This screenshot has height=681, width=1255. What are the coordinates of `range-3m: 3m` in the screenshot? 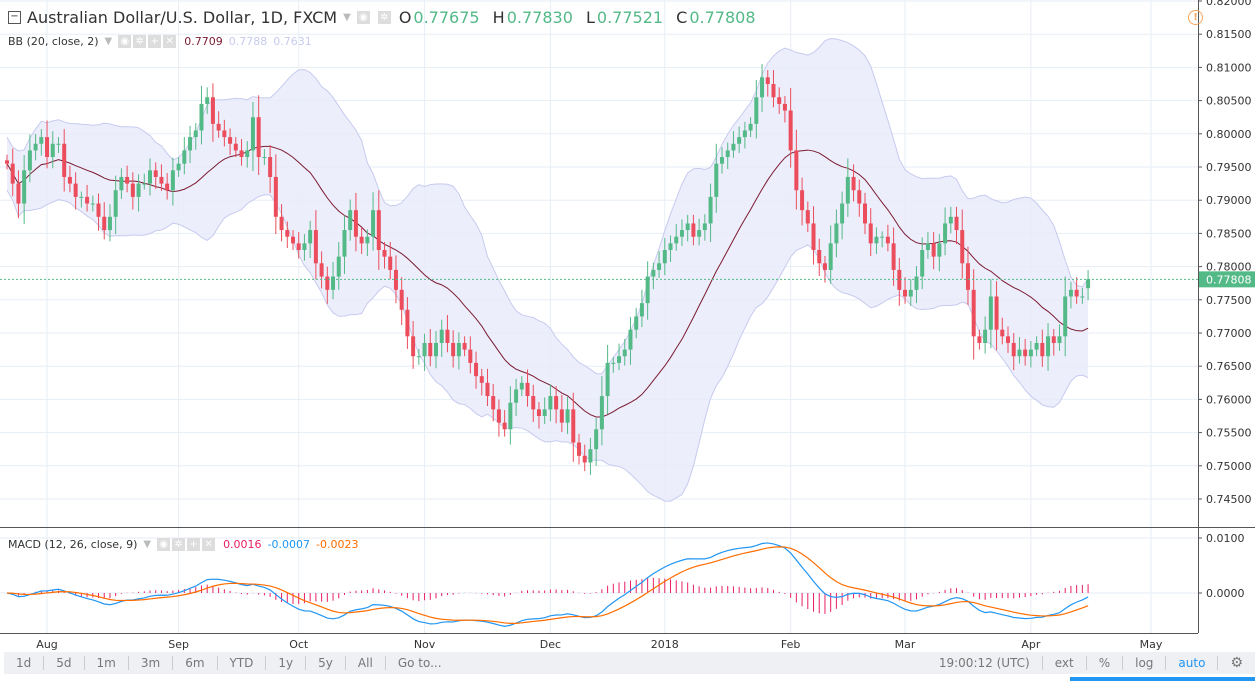 It's located at (151, 663).